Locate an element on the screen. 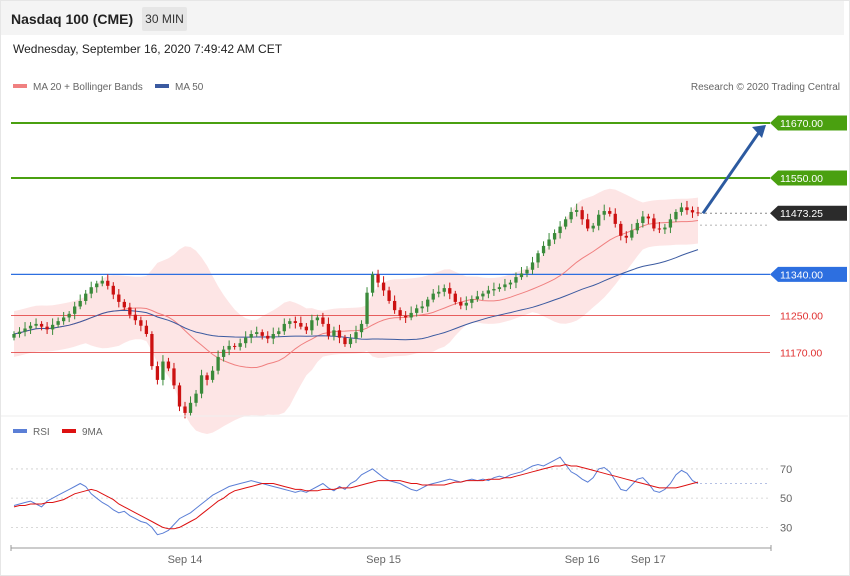  rsi-level-label: 30 is located at coordinates (786, 528).